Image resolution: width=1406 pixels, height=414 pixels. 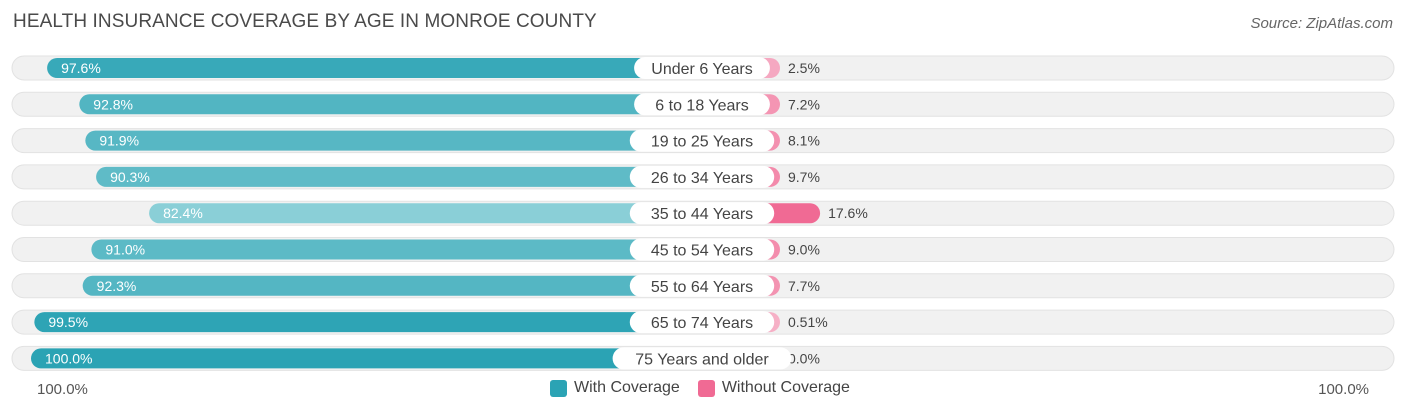 I want to click on without-coverage-value: 7.7%, so click(x=804, y=286).